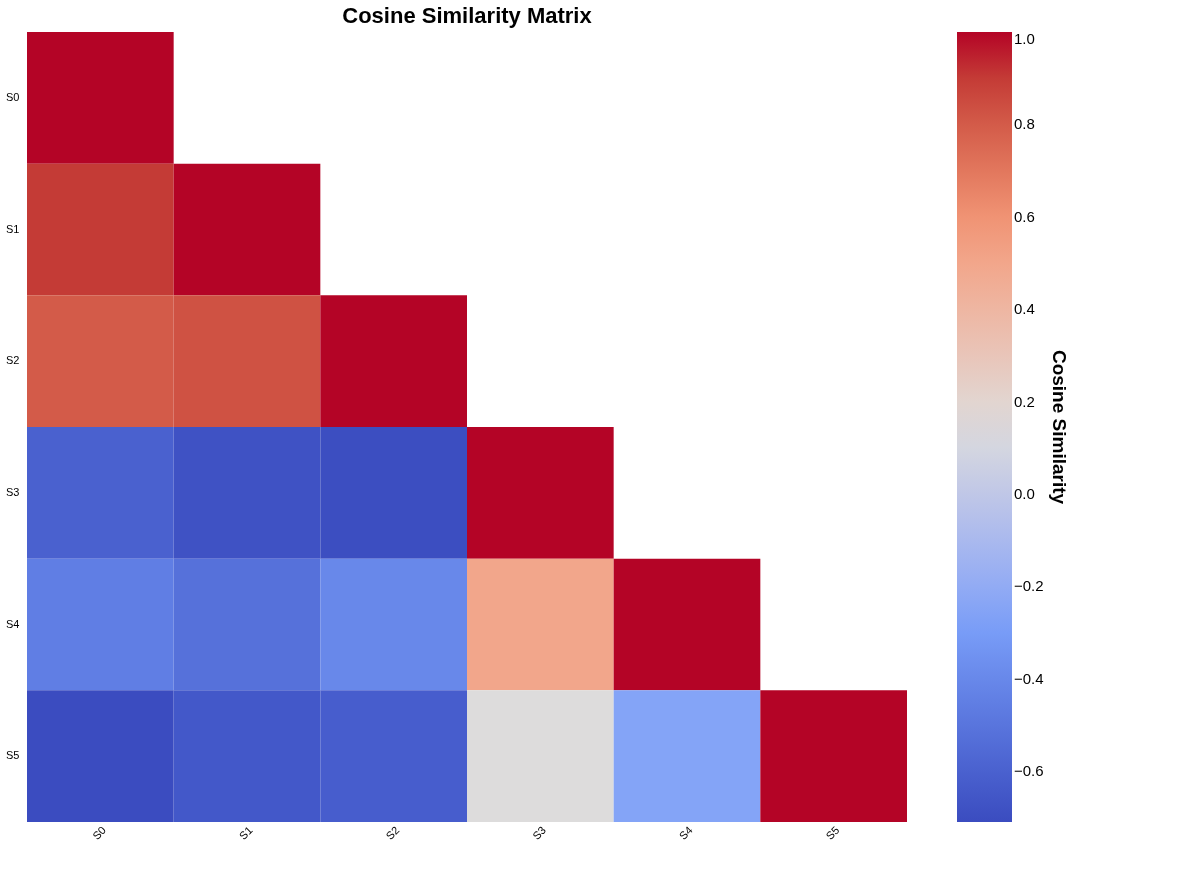 This screenshot has width=1198, height=884. I want to click on x-tick-label: S2, so click(392, 832).